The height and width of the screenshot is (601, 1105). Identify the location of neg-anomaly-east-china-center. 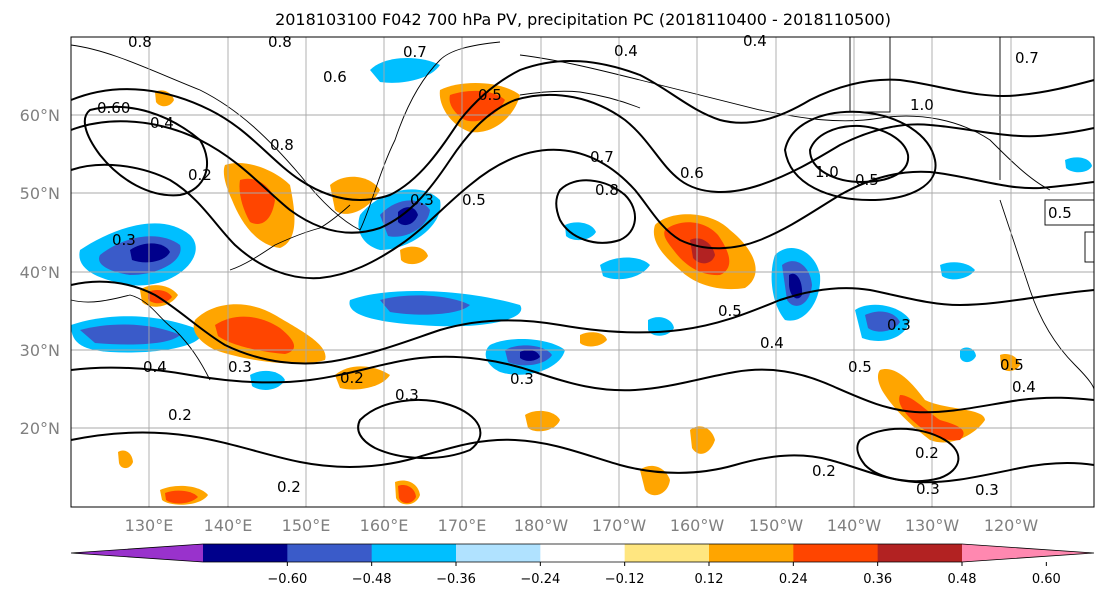
(150, 253).